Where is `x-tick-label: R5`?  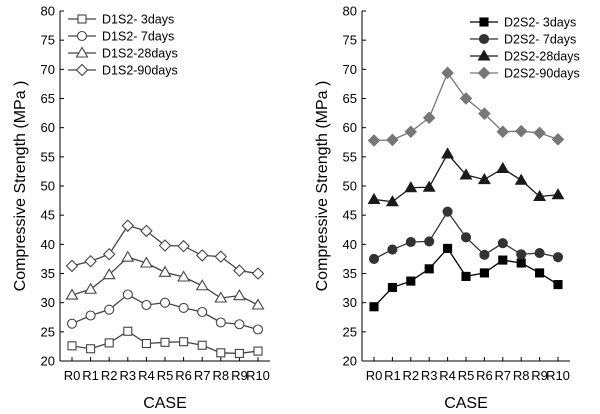 x-tick-label: R5 is located at coordinates (466, 375).